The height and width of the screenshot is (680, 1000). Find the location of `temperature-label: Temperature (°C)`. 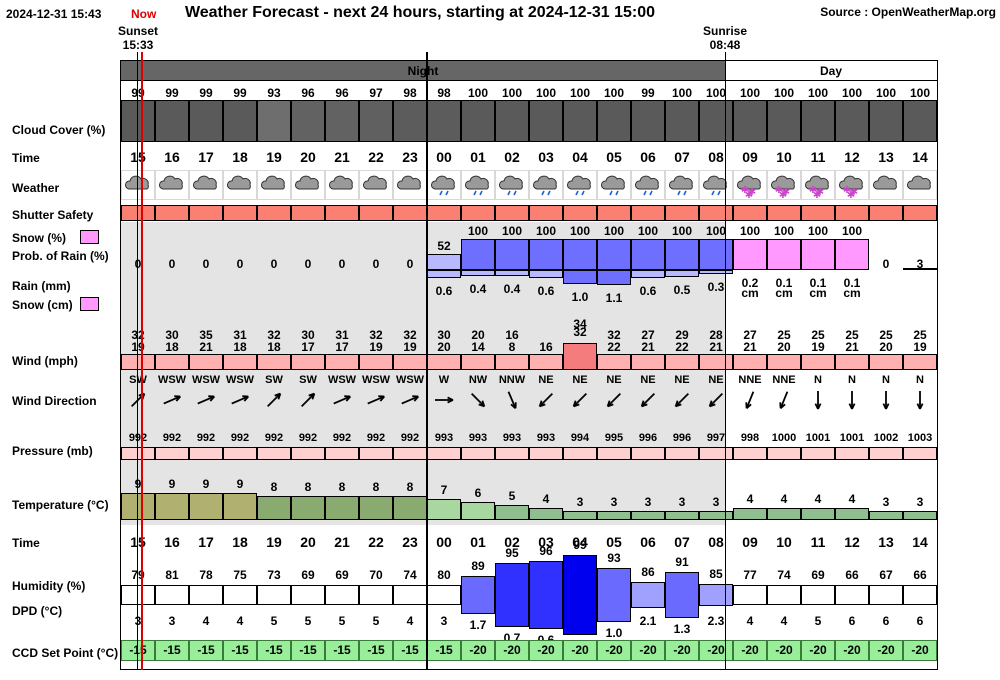

temperature-label: Temperature (°C) is located at coordinates (60, 505).